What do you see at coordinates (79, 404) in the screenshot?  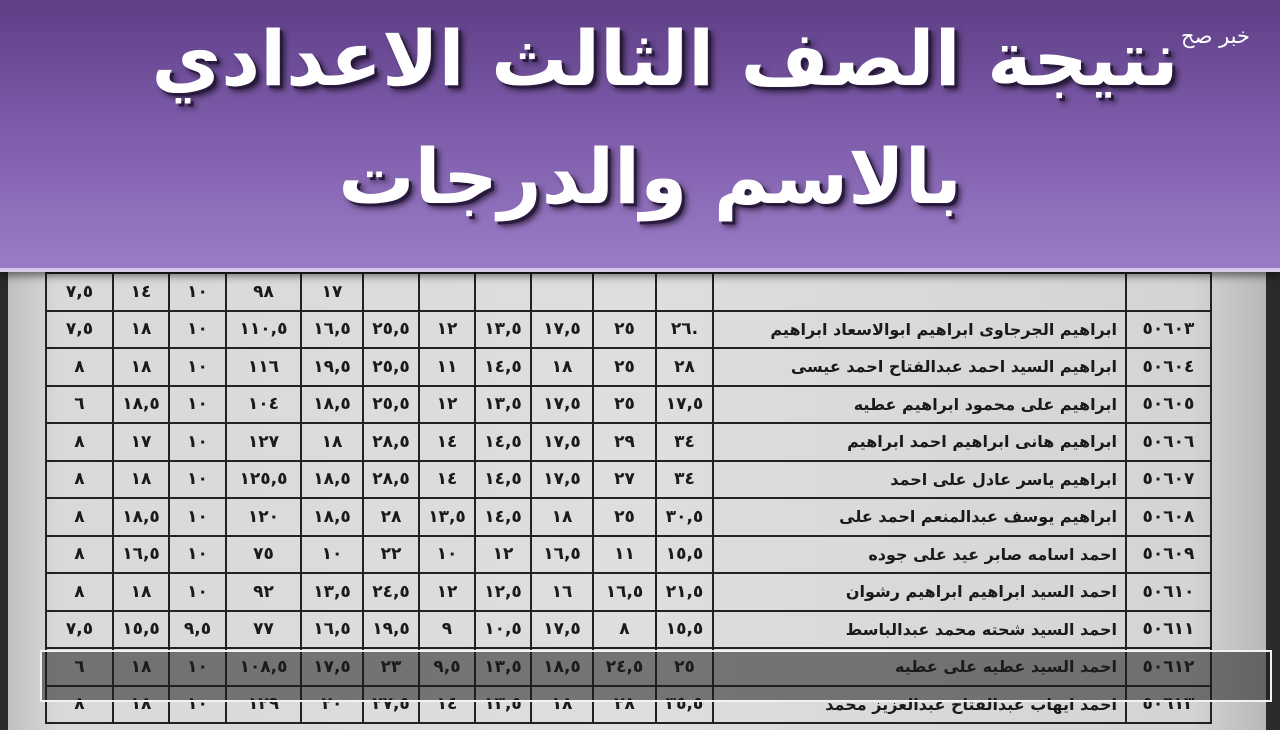 I see `score-cell: ٦` at bounding box center [79, 404].